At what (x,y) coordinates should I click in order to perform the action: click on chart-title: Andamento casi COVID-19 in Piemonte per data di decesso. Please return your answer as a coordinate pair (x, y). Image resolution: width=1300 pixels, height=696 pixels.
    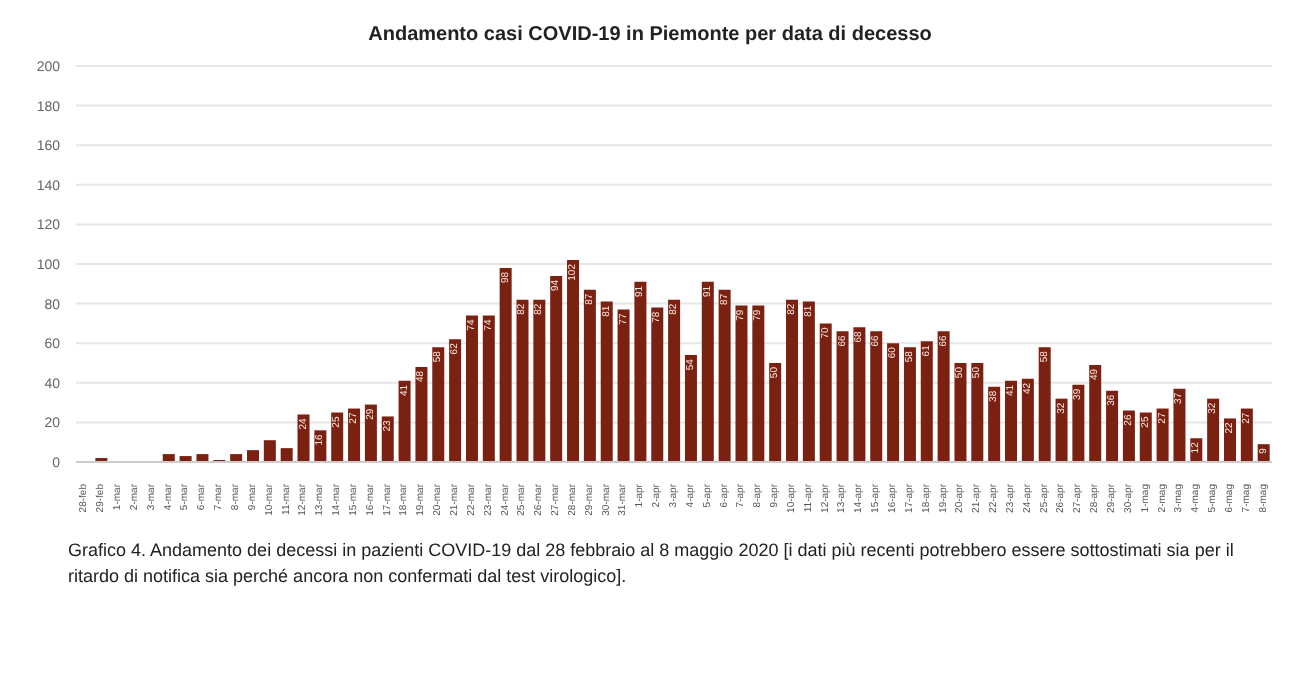
    Looking at the image, I should click on (650, 34).